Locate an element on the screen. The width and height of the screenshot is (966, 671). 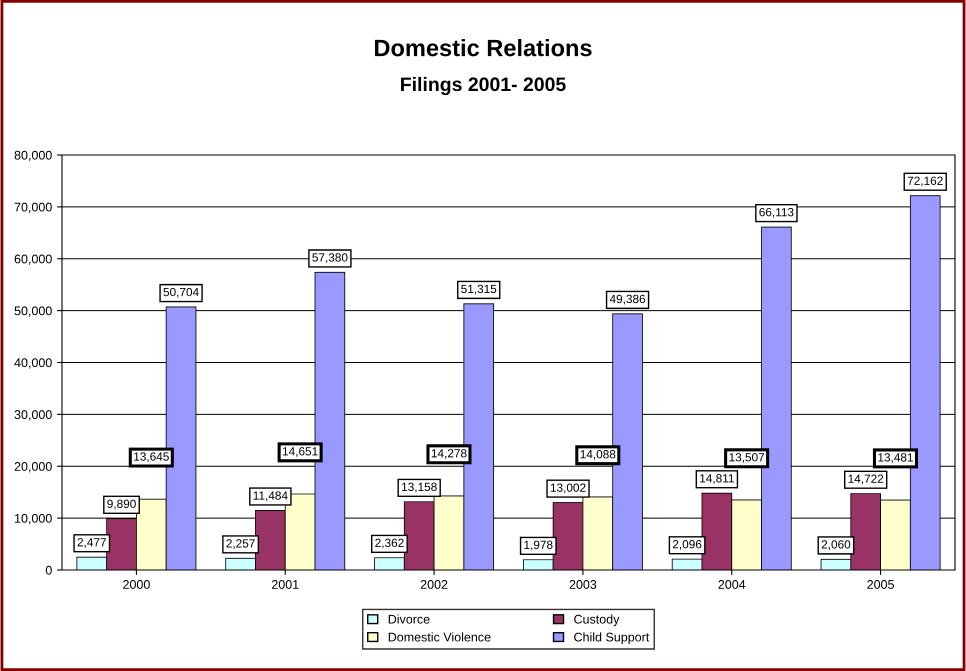
chart-title: Domestic Relations is located at coordinates (483, 47).